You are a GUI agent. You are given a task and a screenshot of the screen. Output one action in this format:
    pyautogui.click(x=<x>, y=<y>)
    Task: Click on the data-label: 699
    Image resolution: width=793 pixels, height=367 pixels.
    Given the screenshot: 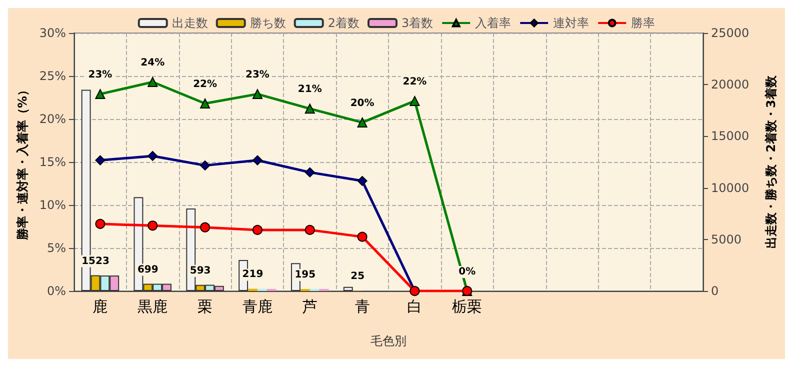 What is the action you would take?
    pyautogui.click(x=147, y=270)
    